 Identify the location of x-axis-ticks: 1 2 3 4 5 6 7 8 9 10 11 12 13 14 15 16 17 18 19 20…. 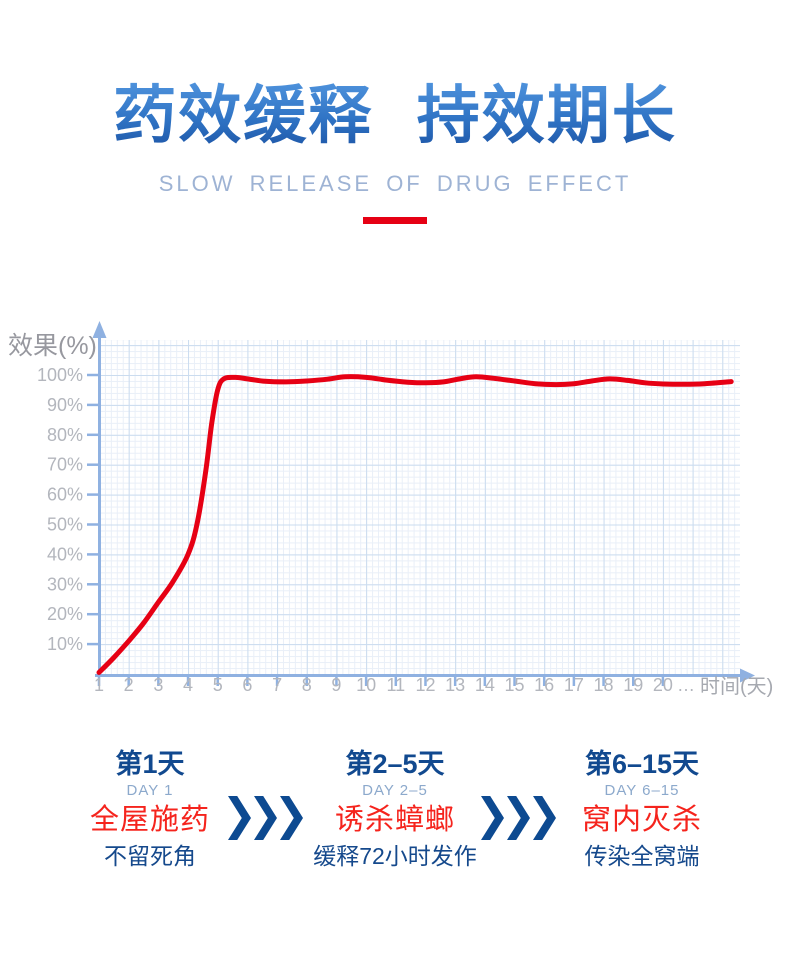
(394, 685).